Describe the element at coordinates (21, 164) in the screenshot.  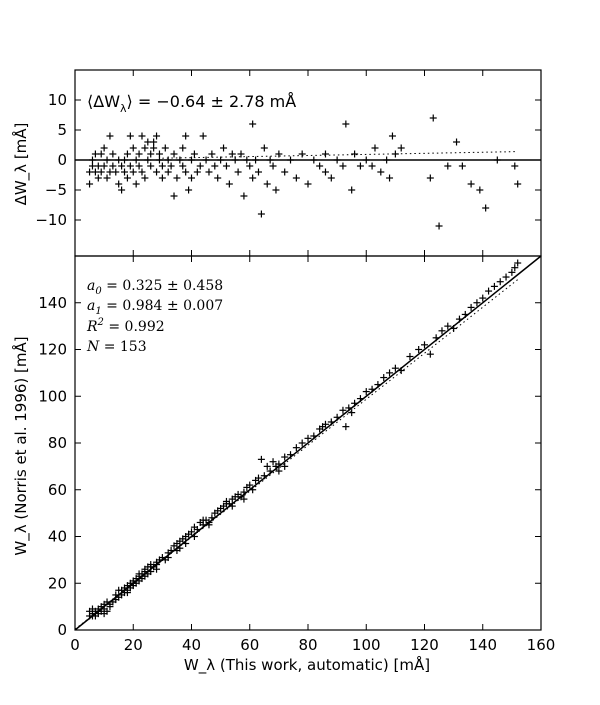
I see `top-y-axis-label: ΔW_λ [mÅ]` at that location.